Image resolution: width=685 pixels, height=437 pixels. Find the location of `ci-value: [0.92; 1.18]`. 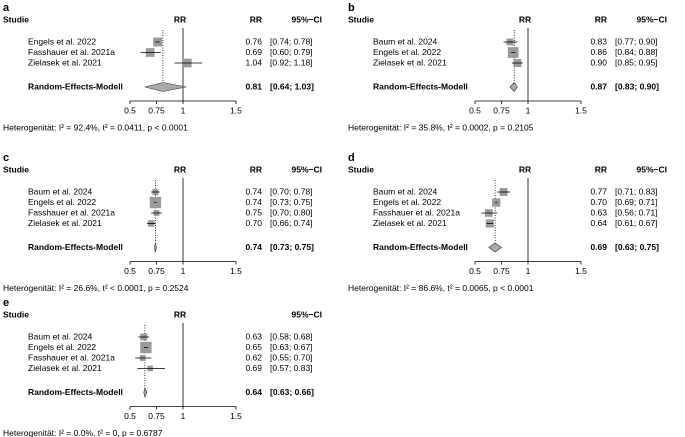

ci-value: [0.92; 1.18] is located at coordinates (291, 62).